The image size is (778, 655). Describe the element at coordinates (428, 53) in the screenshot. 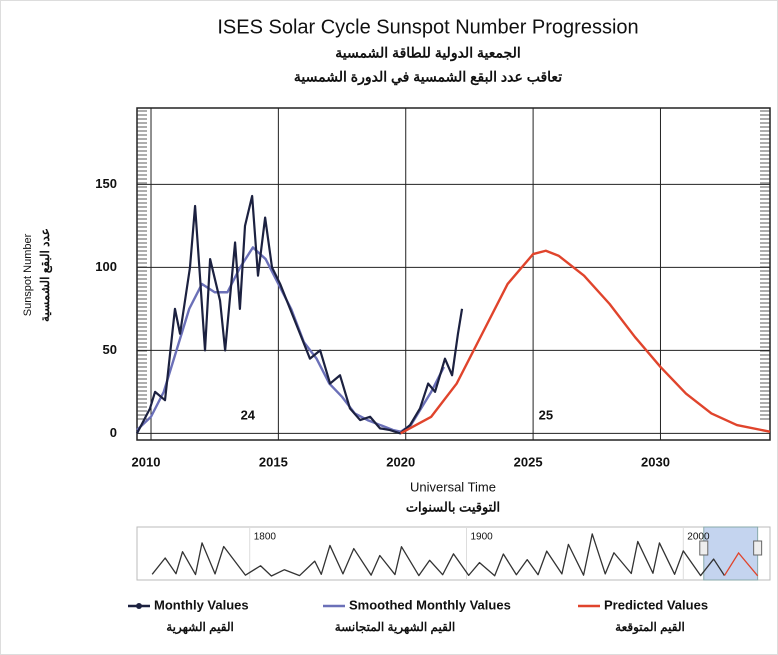

I see `subtitle: الجمعية الدولية للطاقة الشمسية` at that location.